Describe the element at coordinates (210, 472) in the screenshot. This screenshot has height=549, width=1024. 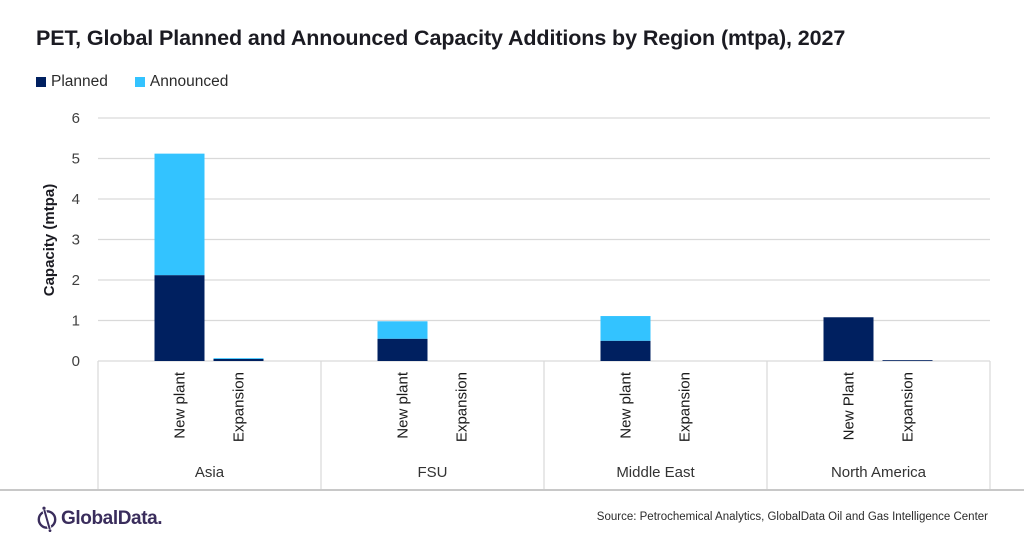
I see `group-label: Asia` at that location.